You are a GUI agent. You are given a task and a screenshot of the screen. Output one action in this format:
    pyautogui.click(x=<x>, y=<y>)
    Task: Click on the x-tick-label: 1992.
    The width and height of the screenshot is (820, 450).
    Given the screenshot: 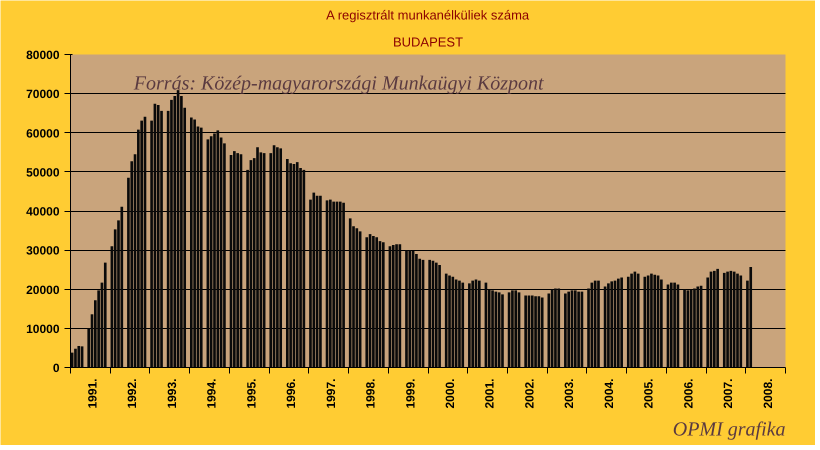 What is the action you would take?
    pyautogui.click(x=132, y=393)
    